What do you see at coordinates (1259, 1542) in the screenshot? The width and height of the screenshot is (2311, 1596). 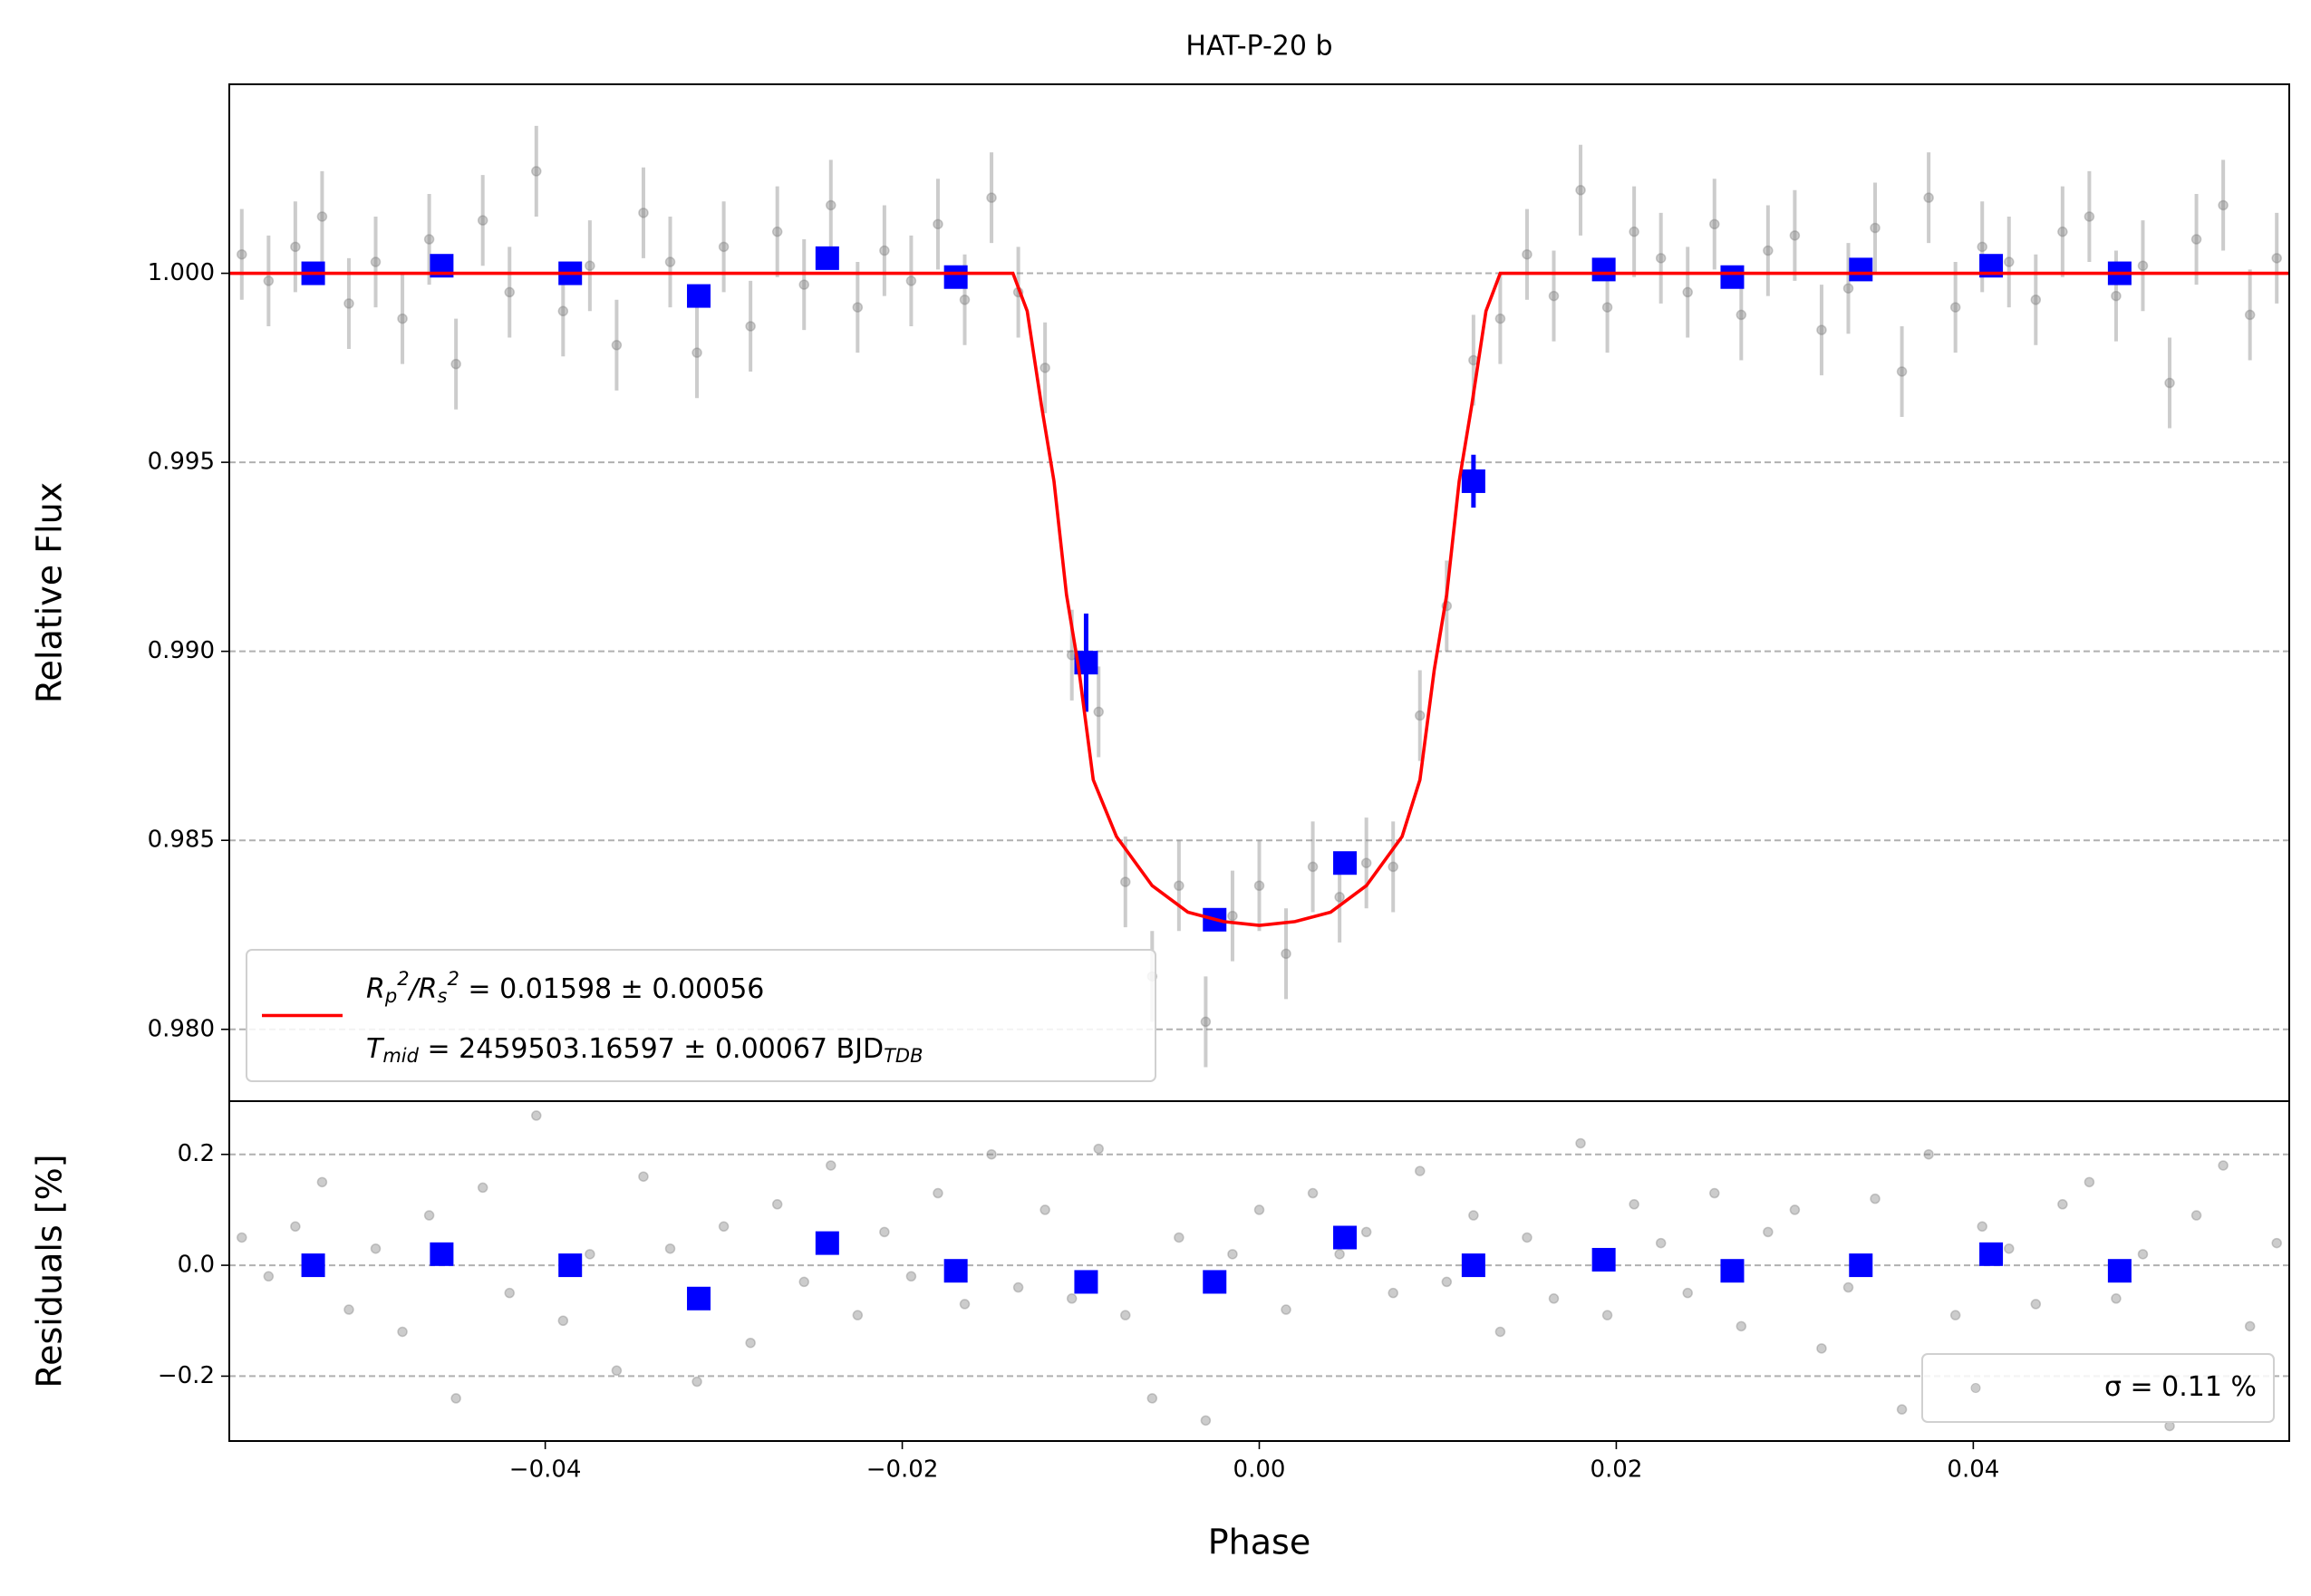 I see `x-axis-label: Phase` at bounding box center [1259, 1542].